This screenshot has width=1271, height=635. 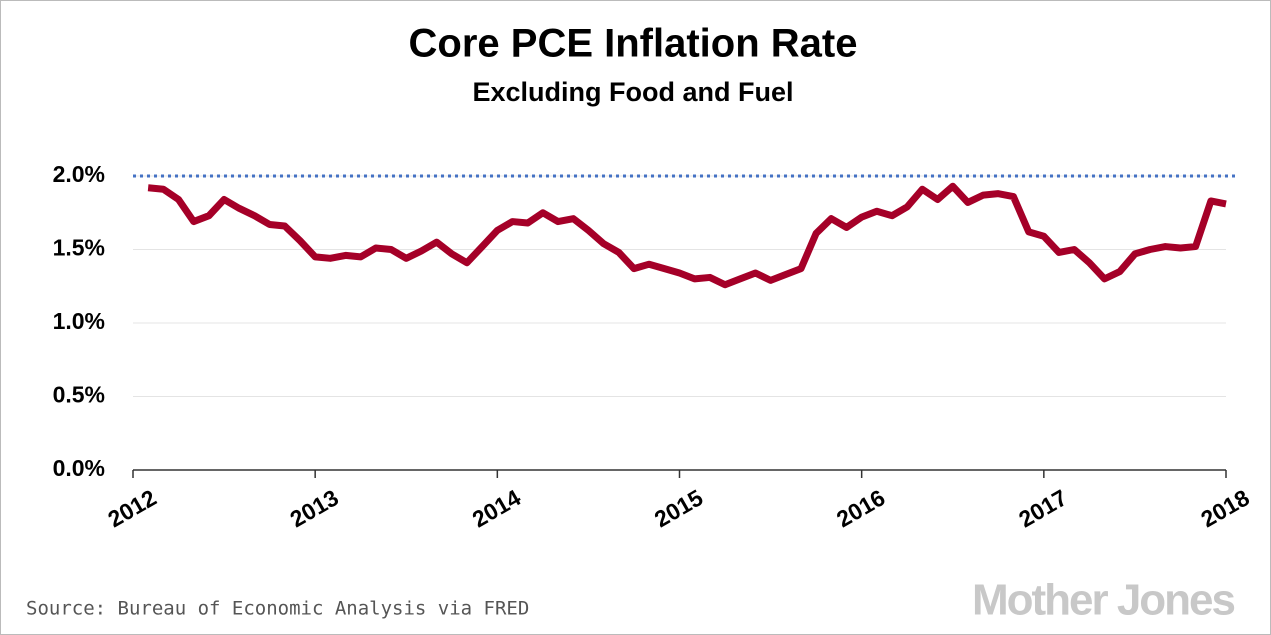 What do you see at coordinates (79, 321) in the screenshot?
I see `y-tick-label: 1.0%` at bounding box center [79, 321].